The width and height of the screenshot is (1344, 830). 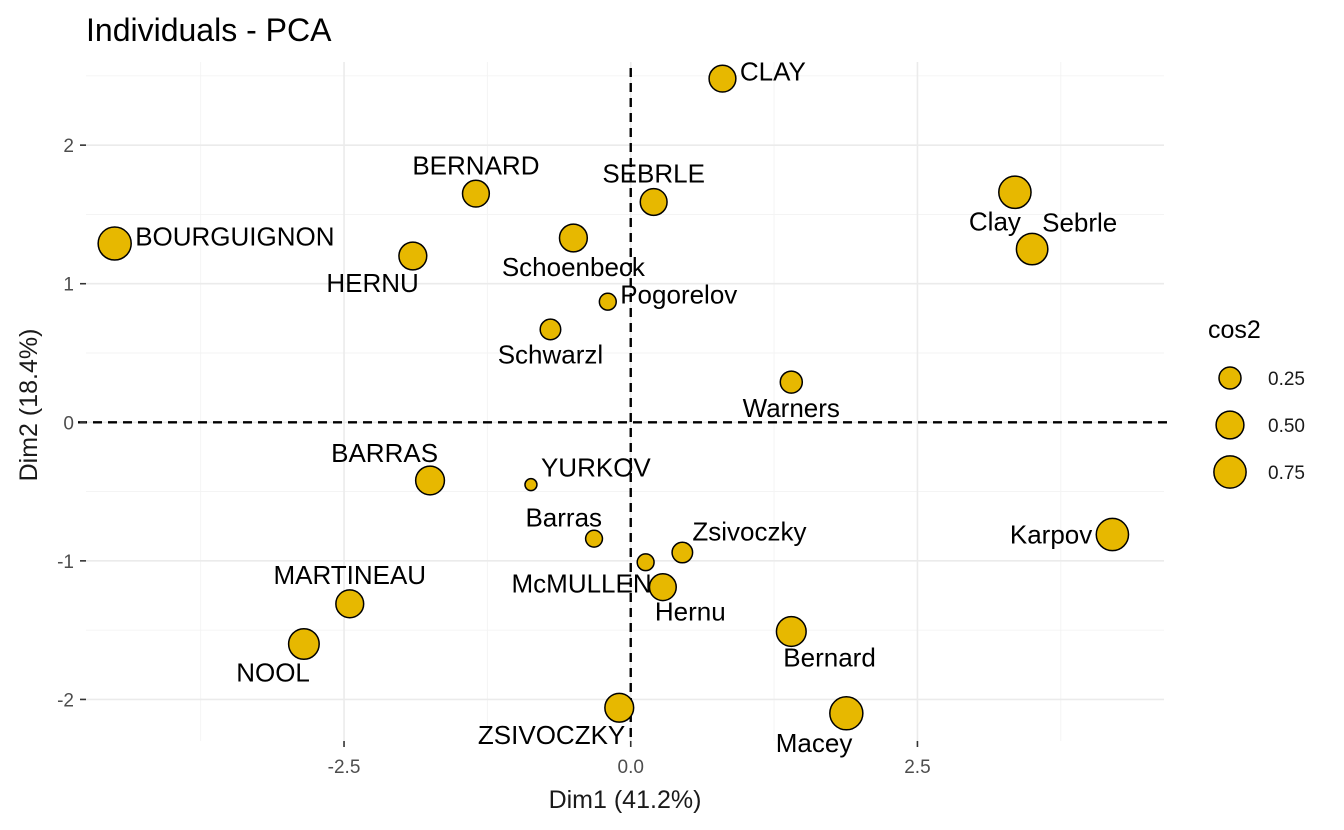 I want to click on point-label: Schwarzl, so click(x=550, y=355).